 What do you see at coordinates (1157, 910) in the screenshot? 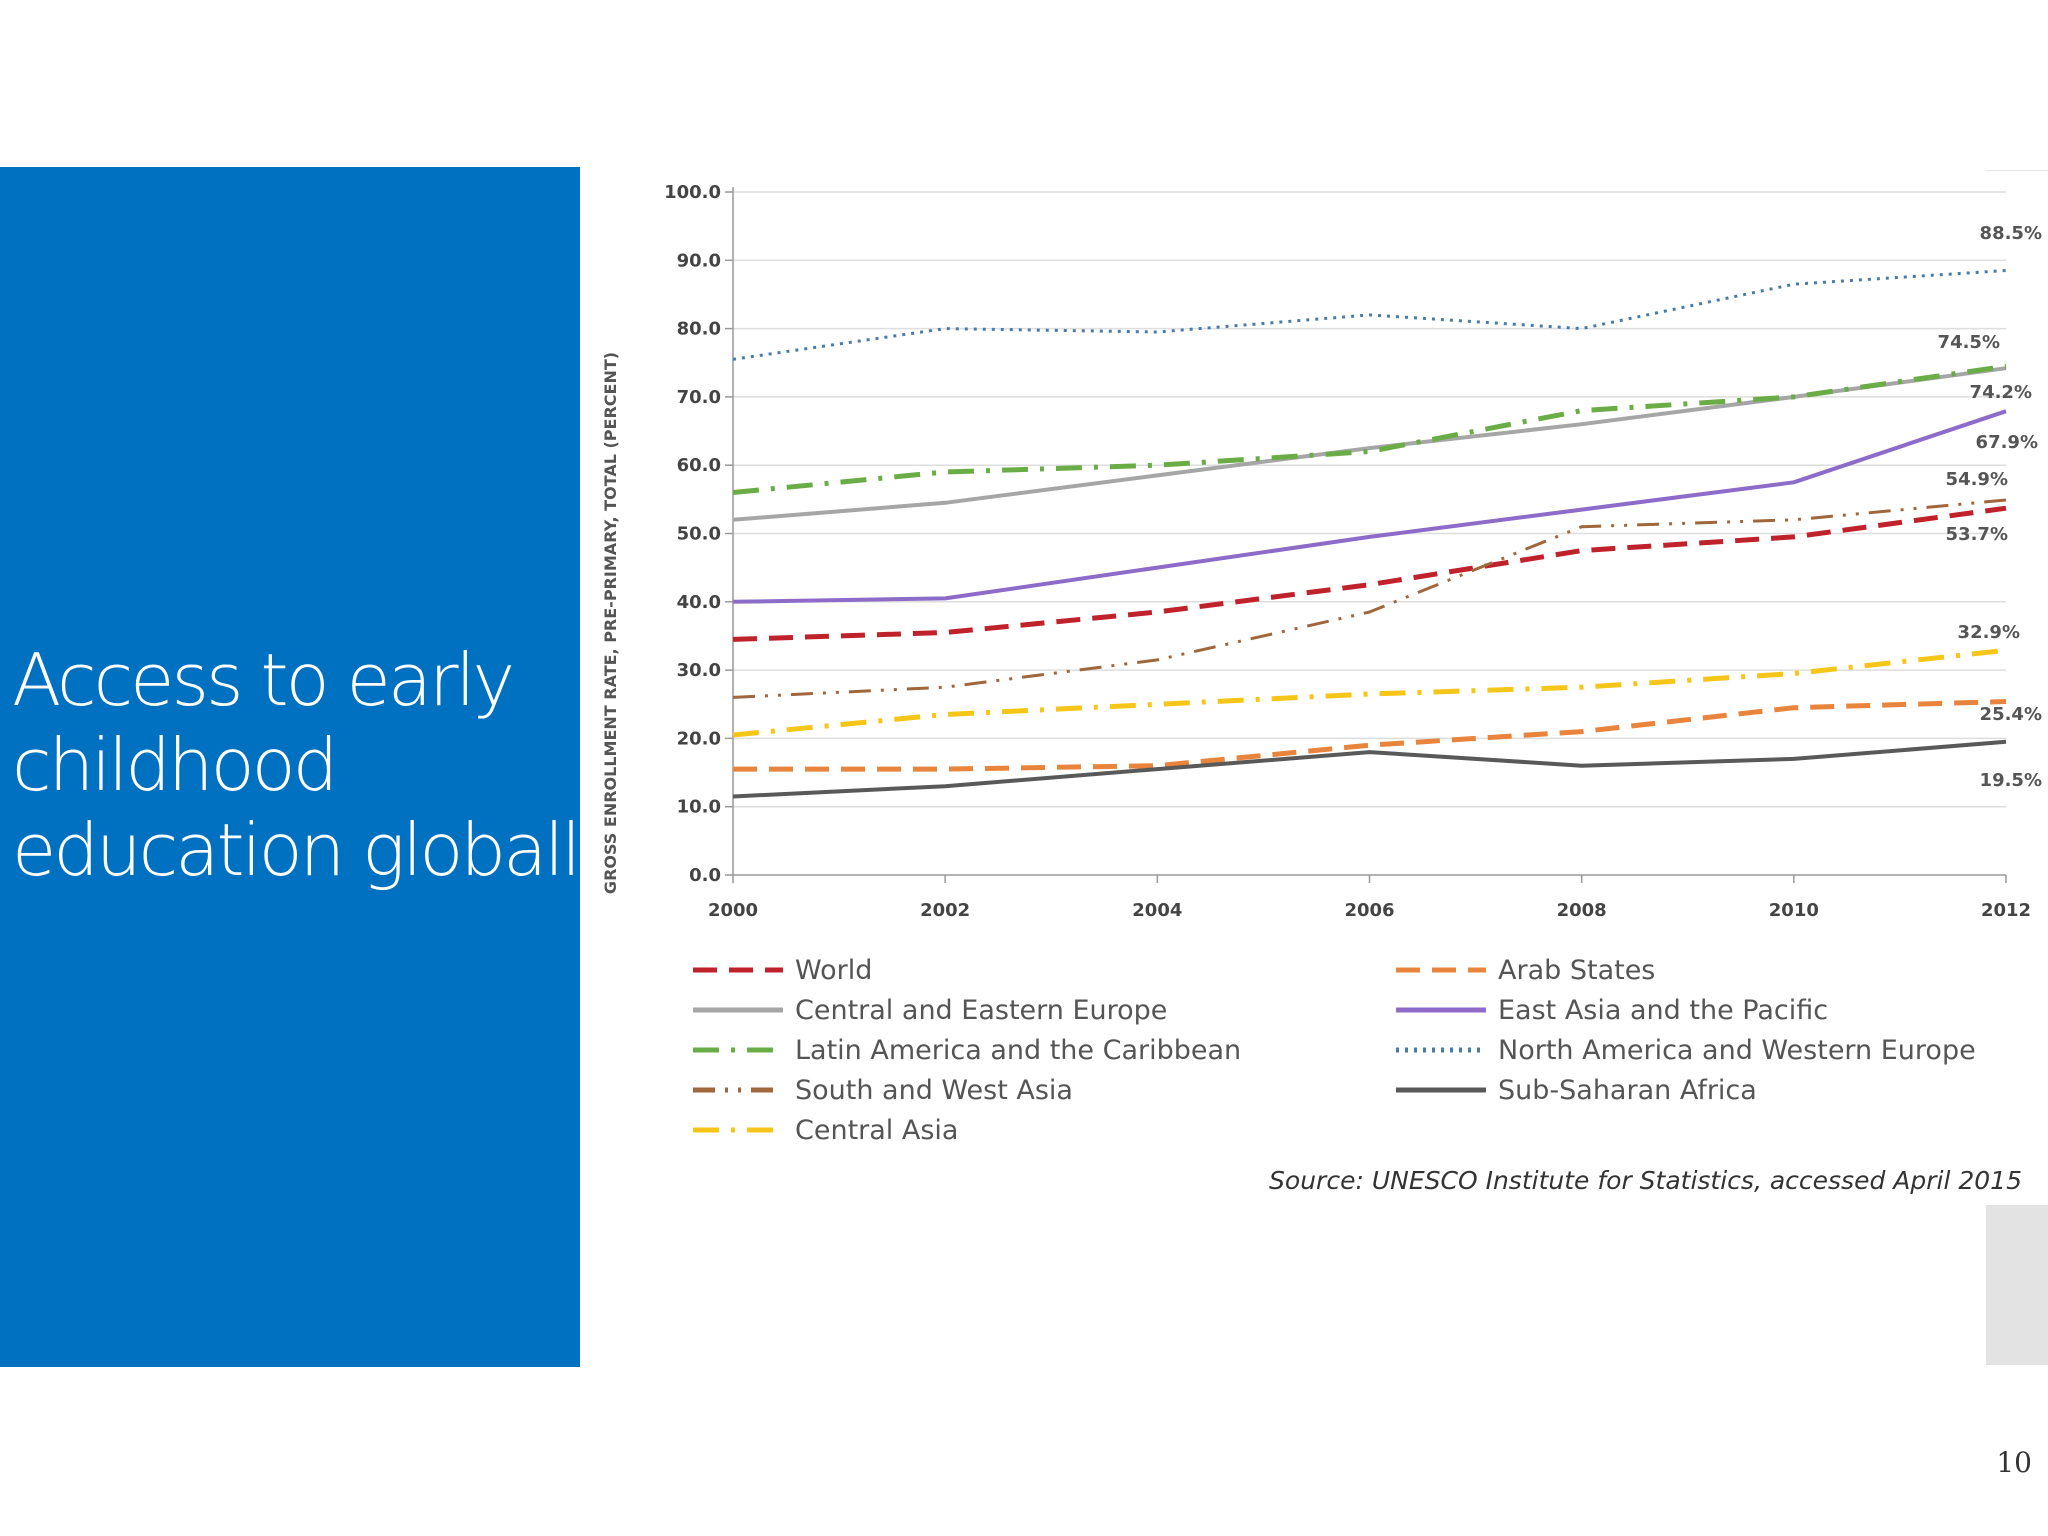
I see `x-tick-label: 2004` at bounding box center [1157, 910].